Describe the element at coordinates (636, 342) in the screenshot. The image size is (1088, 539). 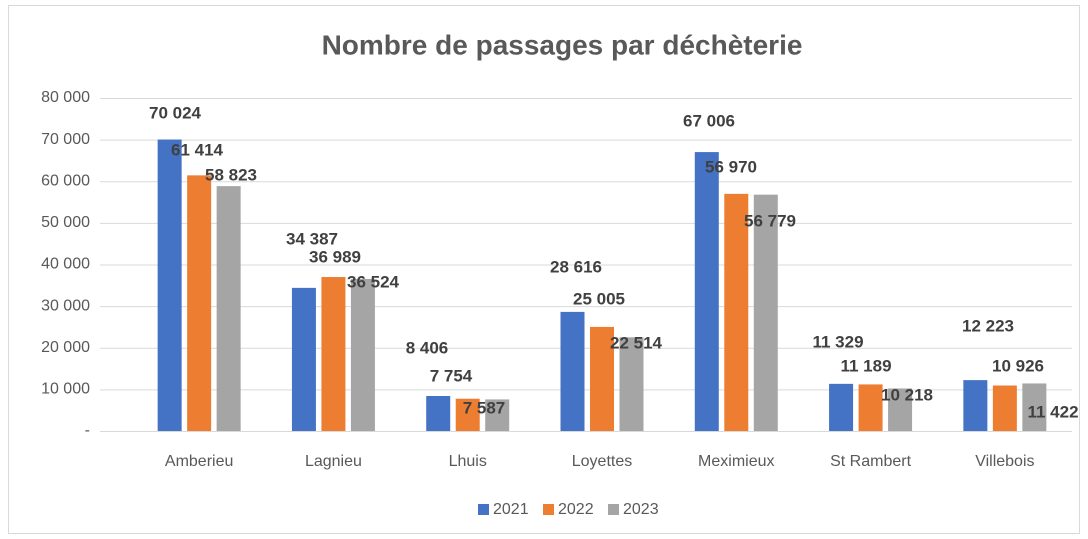
I see `data-label: 22 514` at that location.